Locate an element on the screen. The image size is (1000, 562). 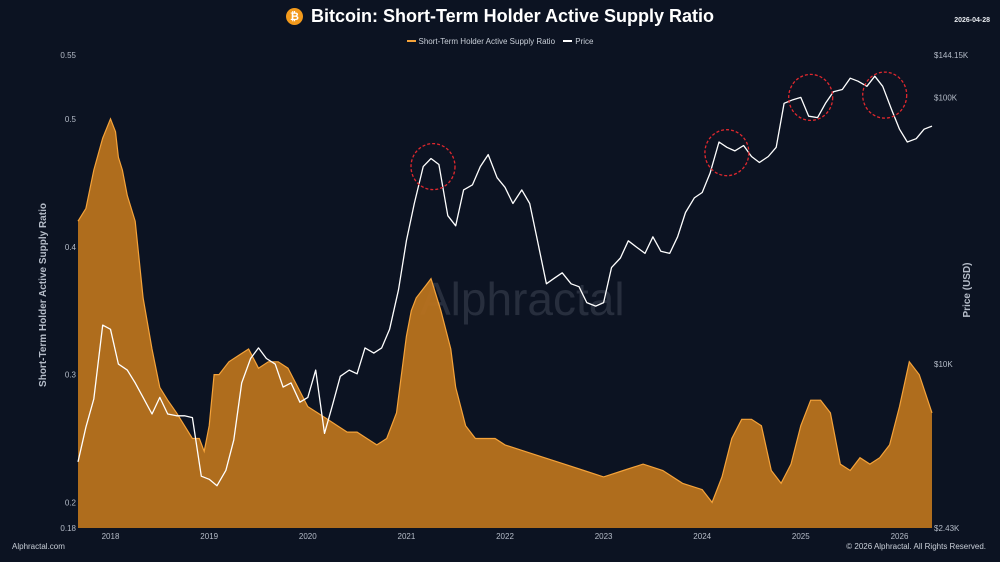
legend-item-ratio: Short-Term Holder Active Supply Ratio is located at coordinates (481, 41).